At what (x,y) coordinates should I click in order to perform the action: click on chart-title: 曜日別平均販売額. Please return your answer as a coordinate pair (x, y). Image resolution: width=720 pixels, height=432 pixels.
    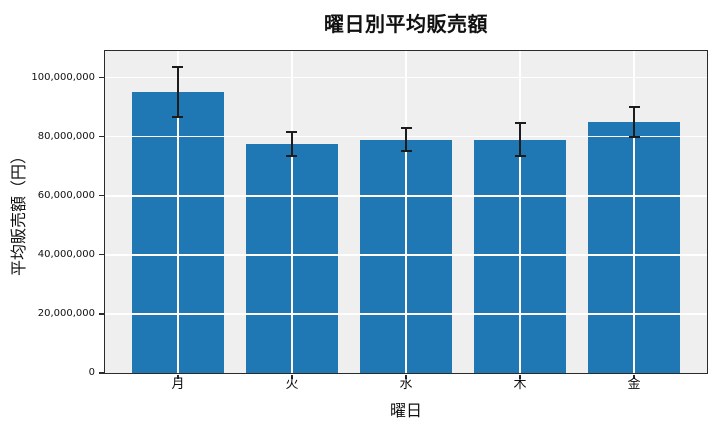
    Looking at the image, I should click on (406, 24).